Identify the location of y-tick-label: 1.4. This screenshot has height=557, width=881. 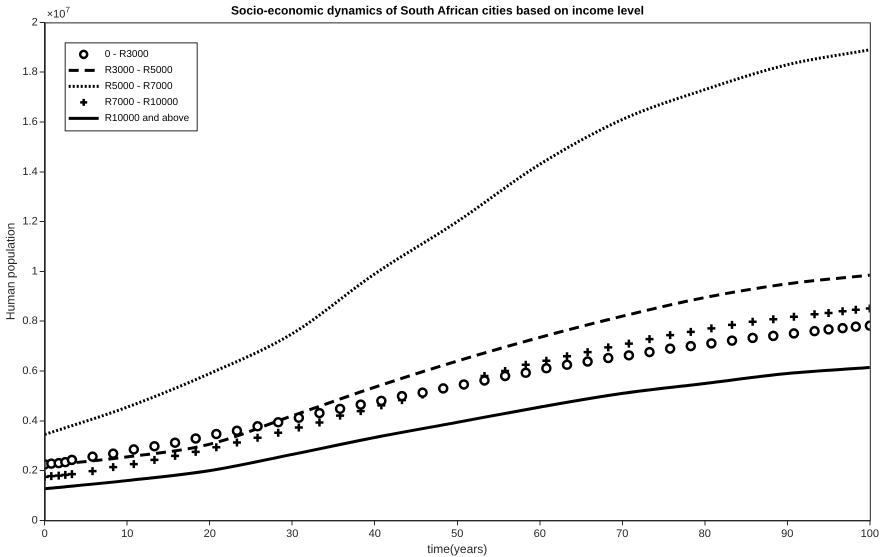
(30, 172).